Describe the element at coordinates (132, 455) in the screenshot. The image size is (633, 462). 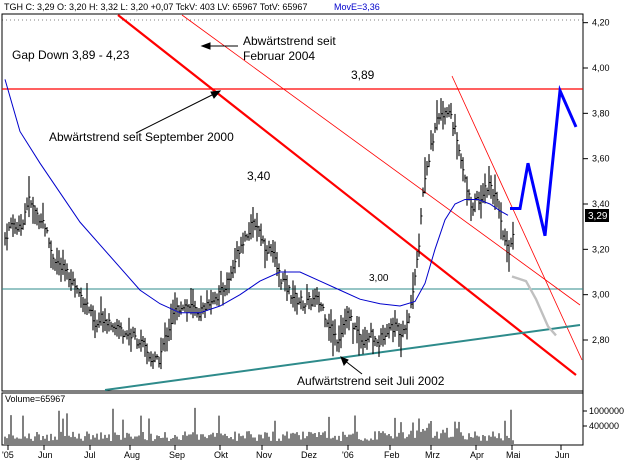
I see `x-tick-label: Aug` at that location.